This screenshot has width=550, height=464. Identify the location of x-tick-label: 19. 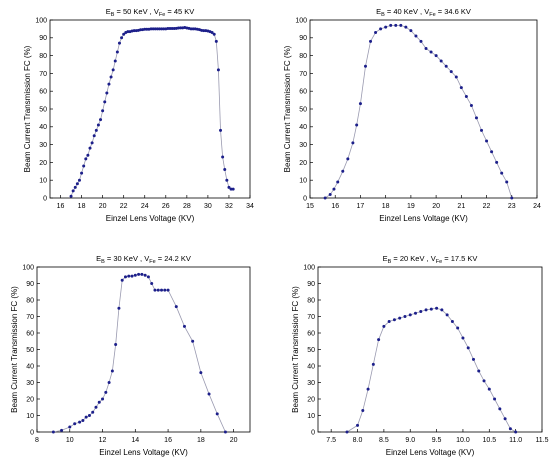
(411, 206).